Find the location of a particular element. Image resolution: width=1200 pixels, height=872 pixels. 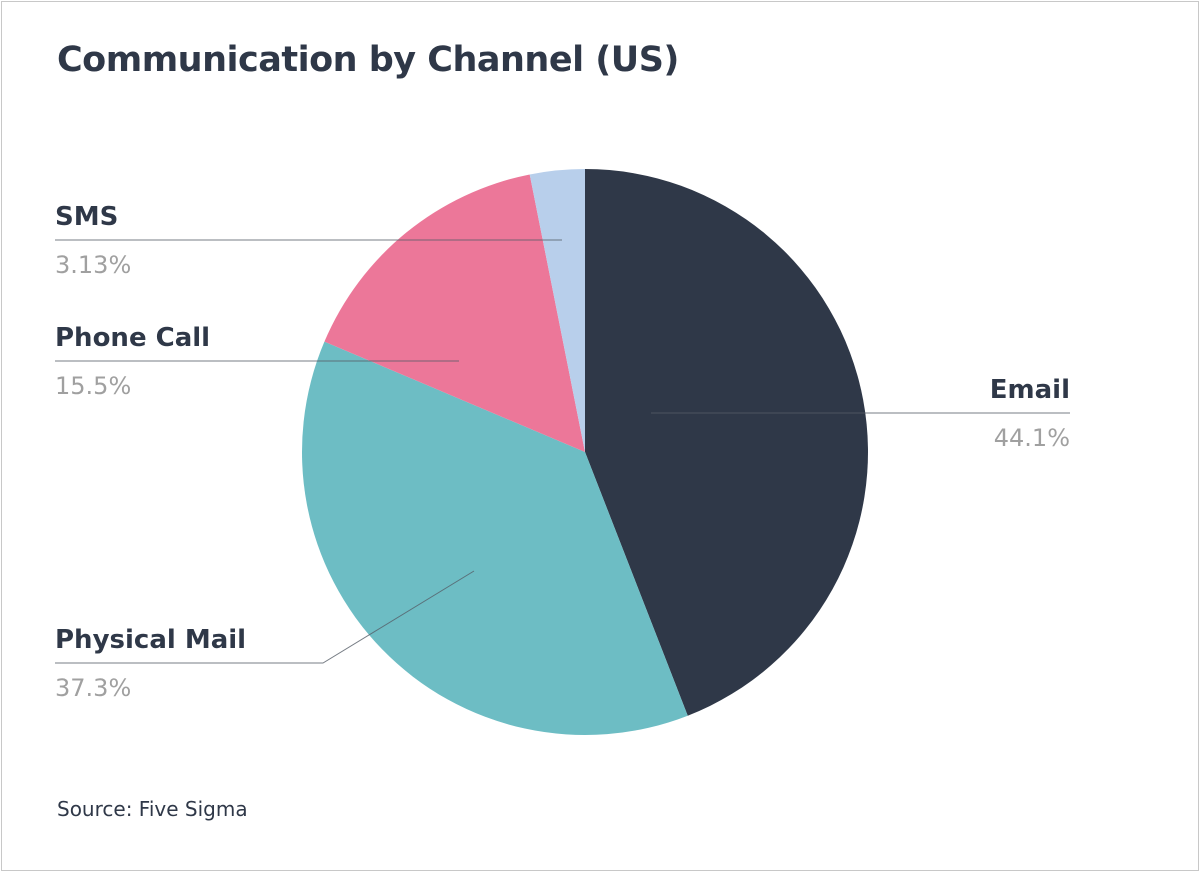

value-physical-mail: 37.3% is located at coordinates (93, 688).